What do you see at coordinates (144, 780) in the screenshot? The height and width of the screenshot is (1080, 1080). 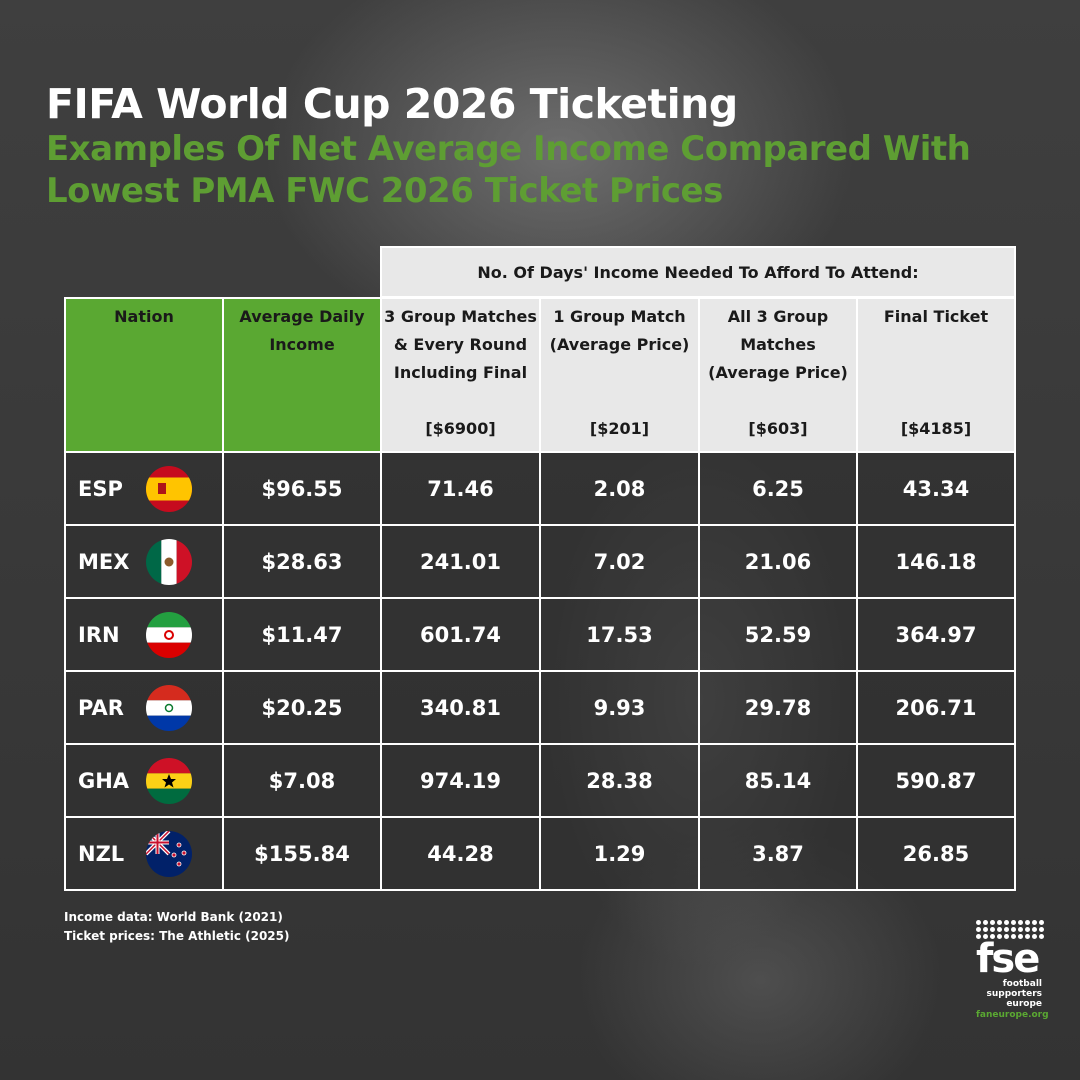 I see `nation-cell: GHA` at bounding box center [144, 780].